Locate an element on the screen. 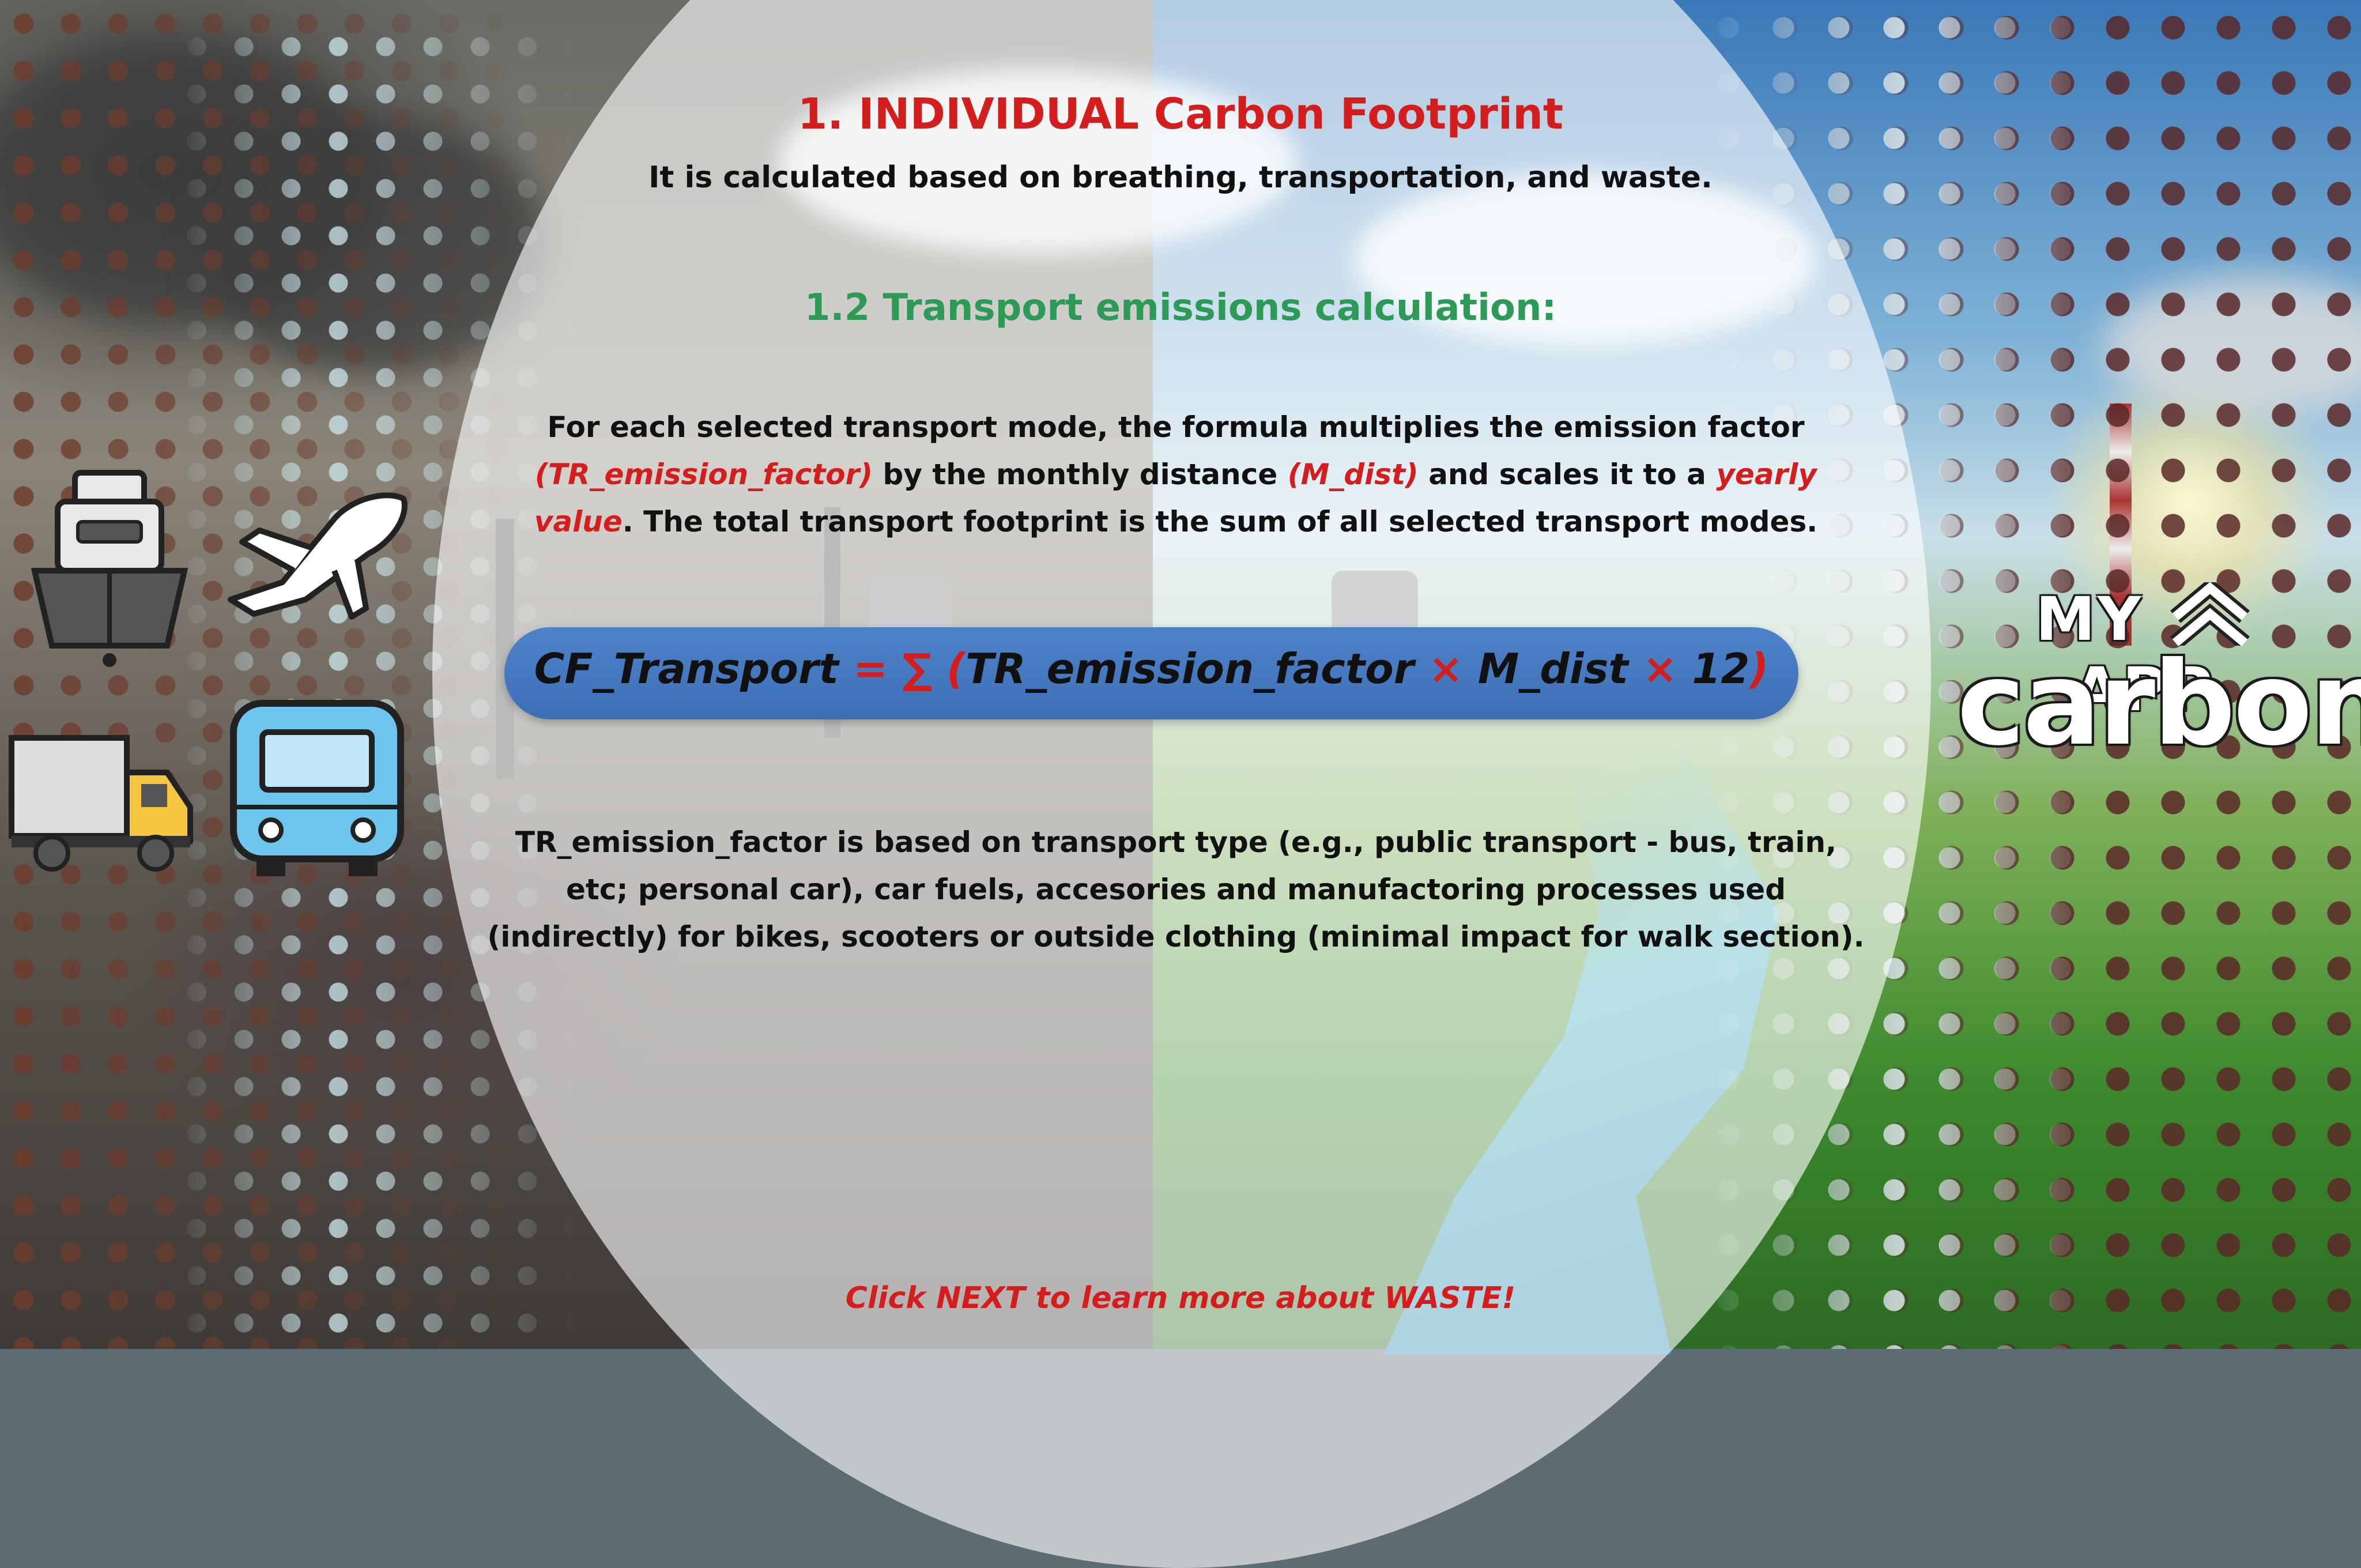 This screenshot has height=1568, width=2361. formula-factor: TR_emission_factor is located at coordinates (1197, 668).